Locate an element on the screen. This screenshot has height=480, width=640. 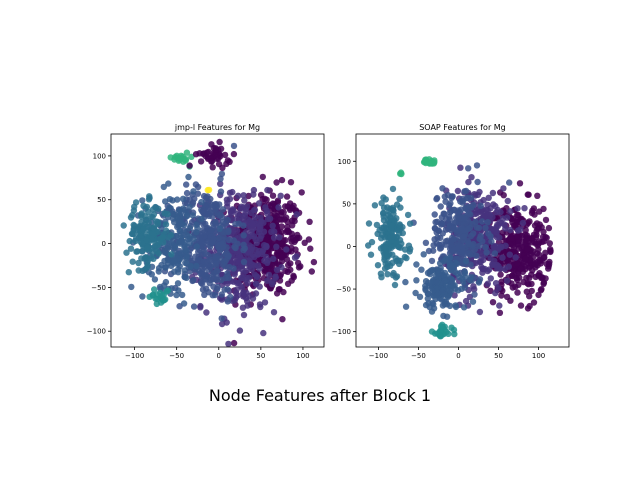
y-tick-label: 0 is located at coordinates (349, 247).